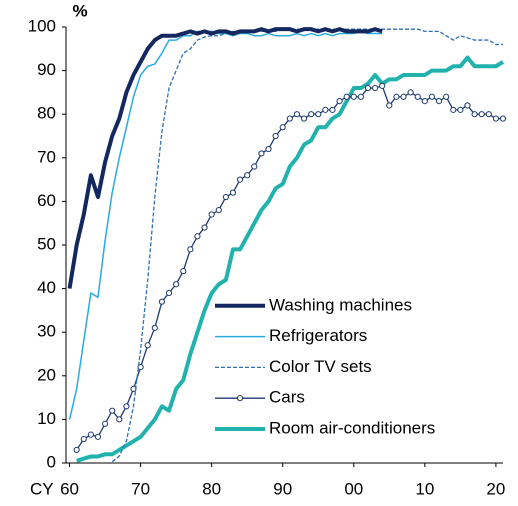 The image size is (518, 506). What do you see at coordinates (495, 488) in the screenshot?
I see `x-tick-label: 20` at bounding box center [495, 488].